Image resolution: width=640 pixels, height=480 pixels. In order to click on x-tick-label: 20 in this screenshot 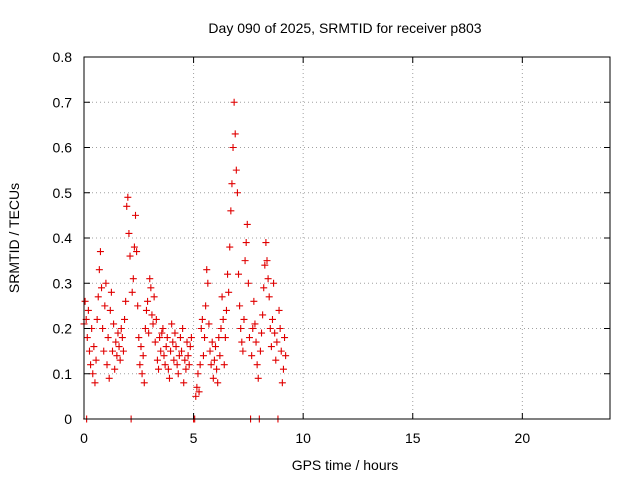, I will do `click(523, 438)`.